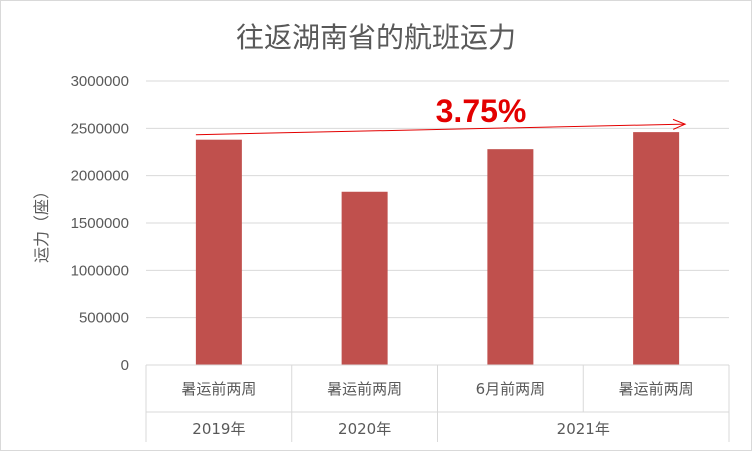  What do you see at coordinates (583, 429) in the screenshot?
I see `x-group-label: 2021年` at bounding box center [583, 429].